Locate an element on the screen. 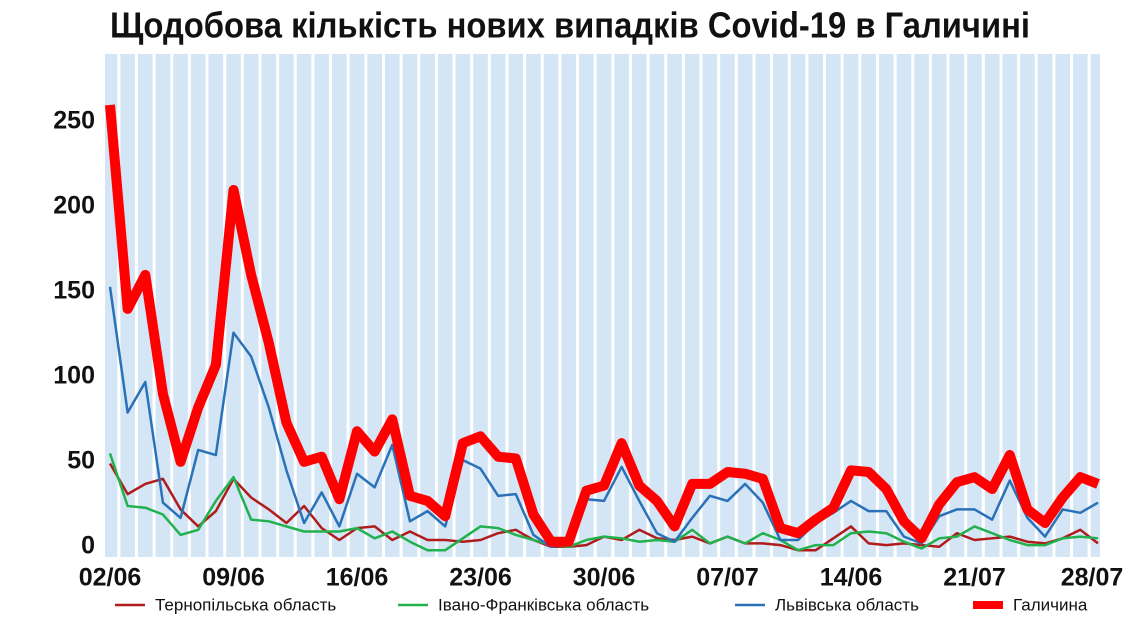 This screenshot has height=620, width=1130. series-line is located at coordinates (603, 502).